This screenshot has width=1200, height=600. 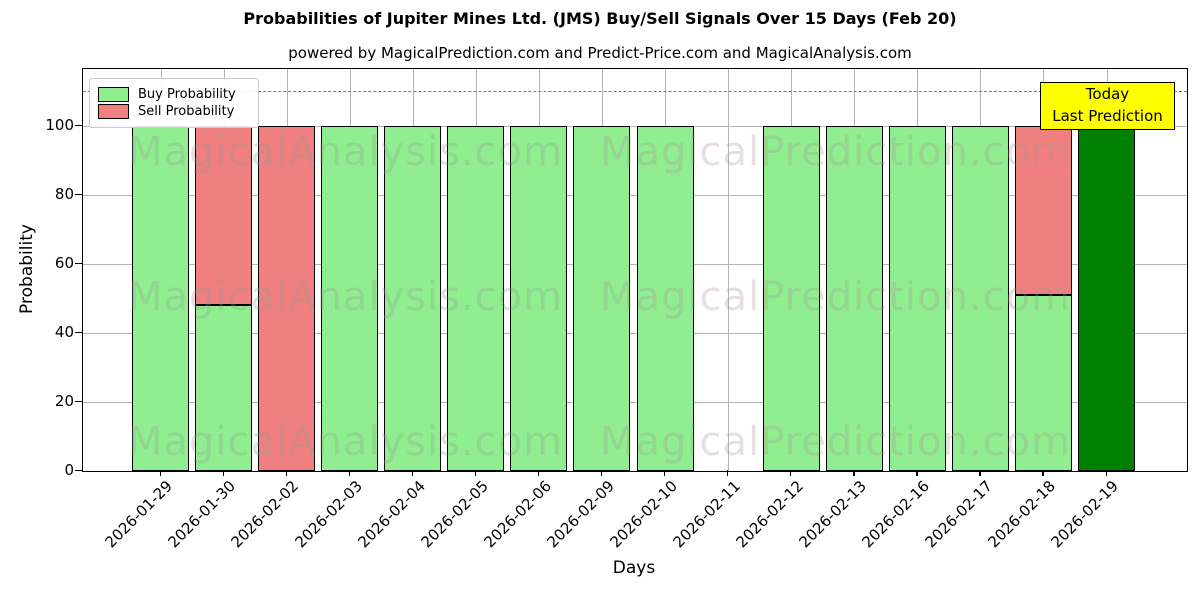 I want to click on x-tick-label-text: 2026-02-17, so click(x=959, y=514).